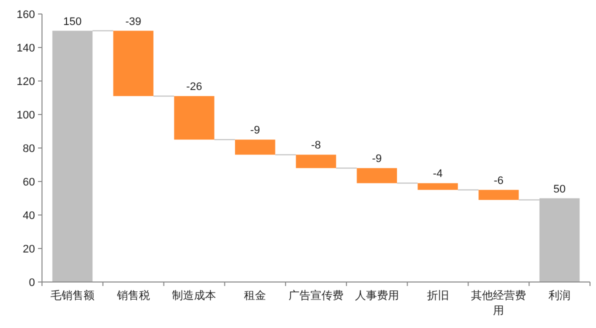 The width and height of the screenshot is (596, 328). I want to click on x-tick-label: 销售税, so click(133, 295).